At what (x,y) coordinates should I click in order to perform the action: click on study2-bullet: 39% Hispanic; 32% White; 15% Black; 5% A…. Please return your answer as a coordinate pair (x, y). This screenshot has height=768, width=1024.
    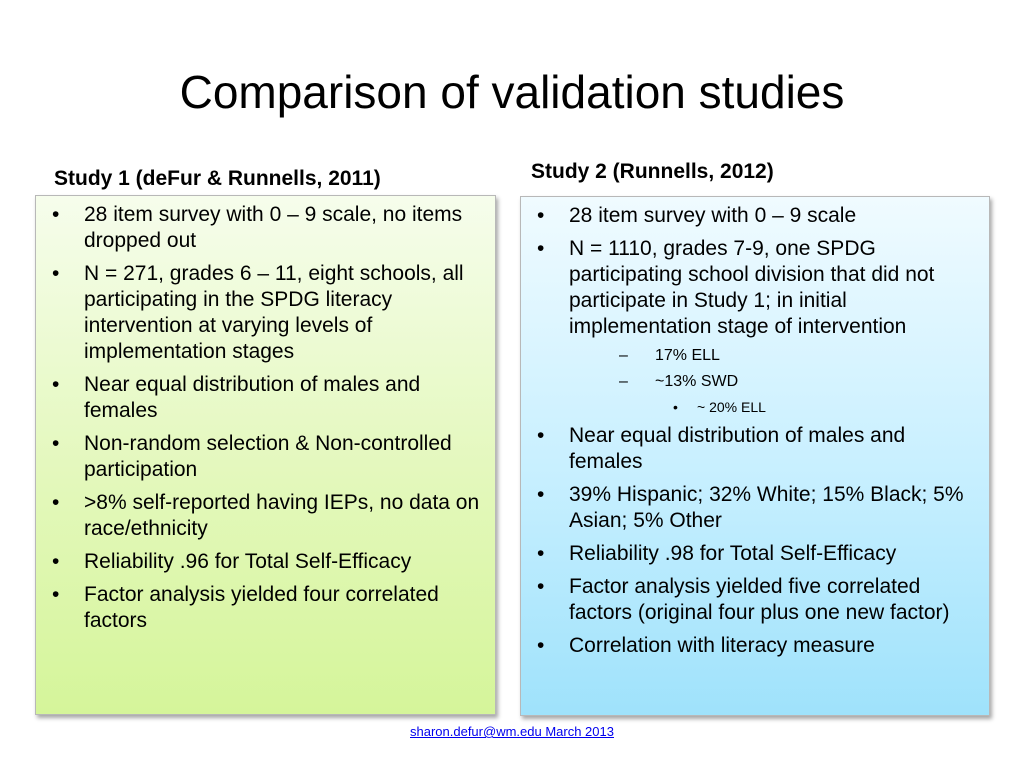
    Looking at the image, I should click on (753, 508).